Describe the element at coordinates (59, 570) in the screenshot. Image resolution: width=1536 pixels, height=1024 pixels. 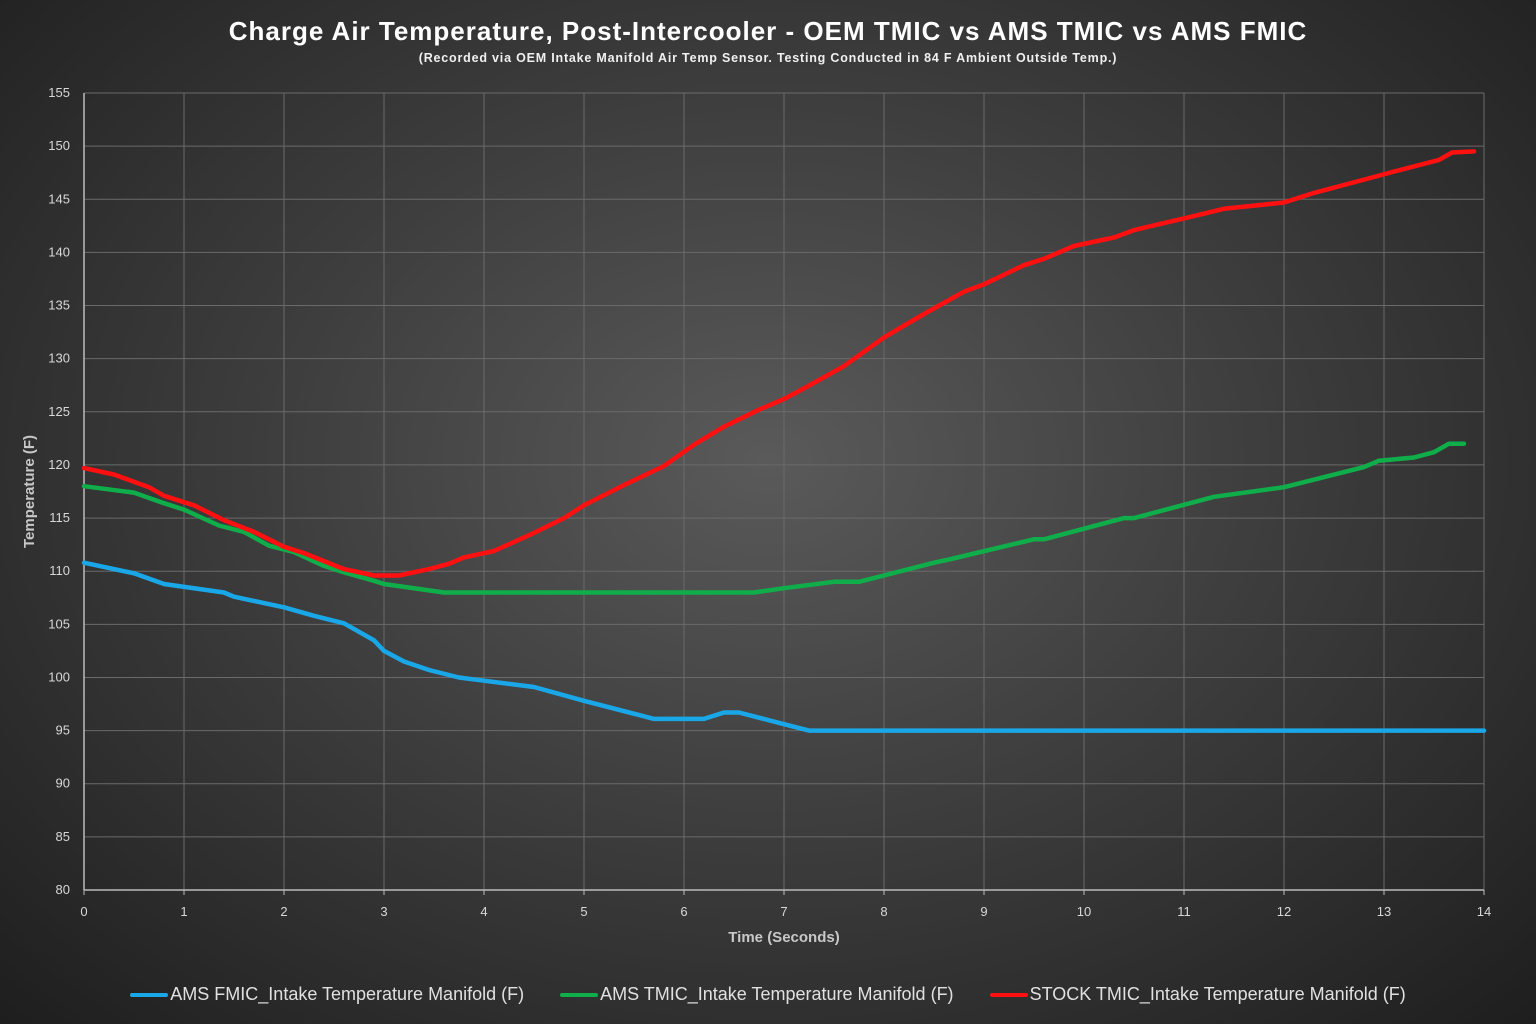
I see `y-tick-label: 110` at that location.